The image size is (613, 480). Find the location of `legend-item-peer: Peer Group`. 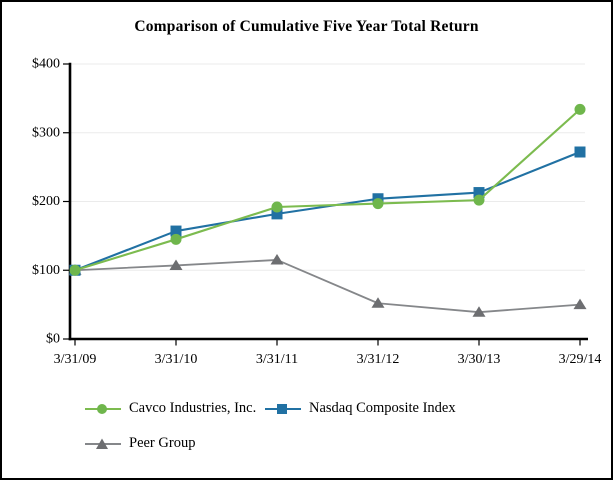

legend-item-peer: Peer Group is located at coordinates (175, 443).